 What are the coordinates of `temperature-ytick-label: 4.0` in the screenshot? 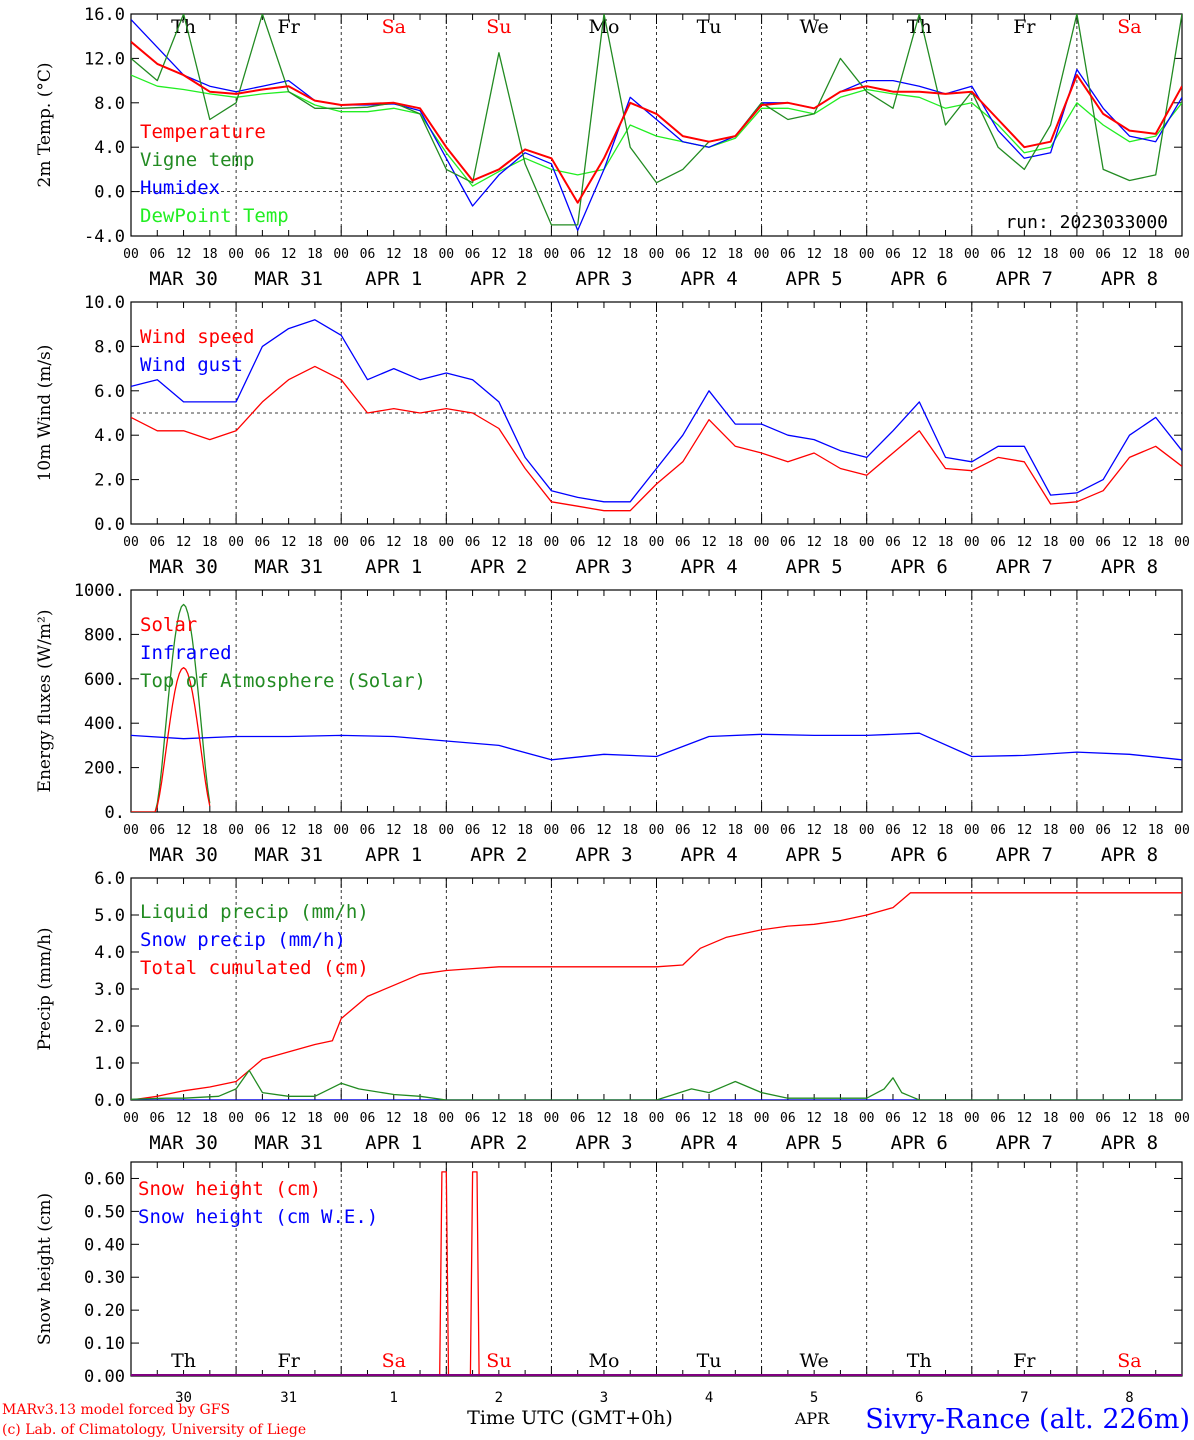 It's located at (109, 148).